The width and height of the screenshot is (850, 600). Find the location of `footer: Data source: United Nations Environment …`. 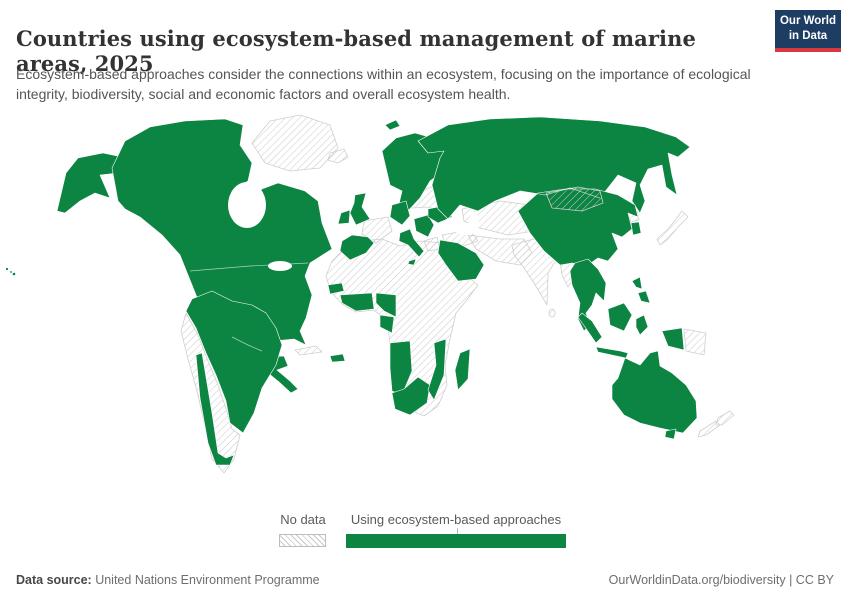

footer: Data source: United Nations Environment … is located at coordinates (425, 580).